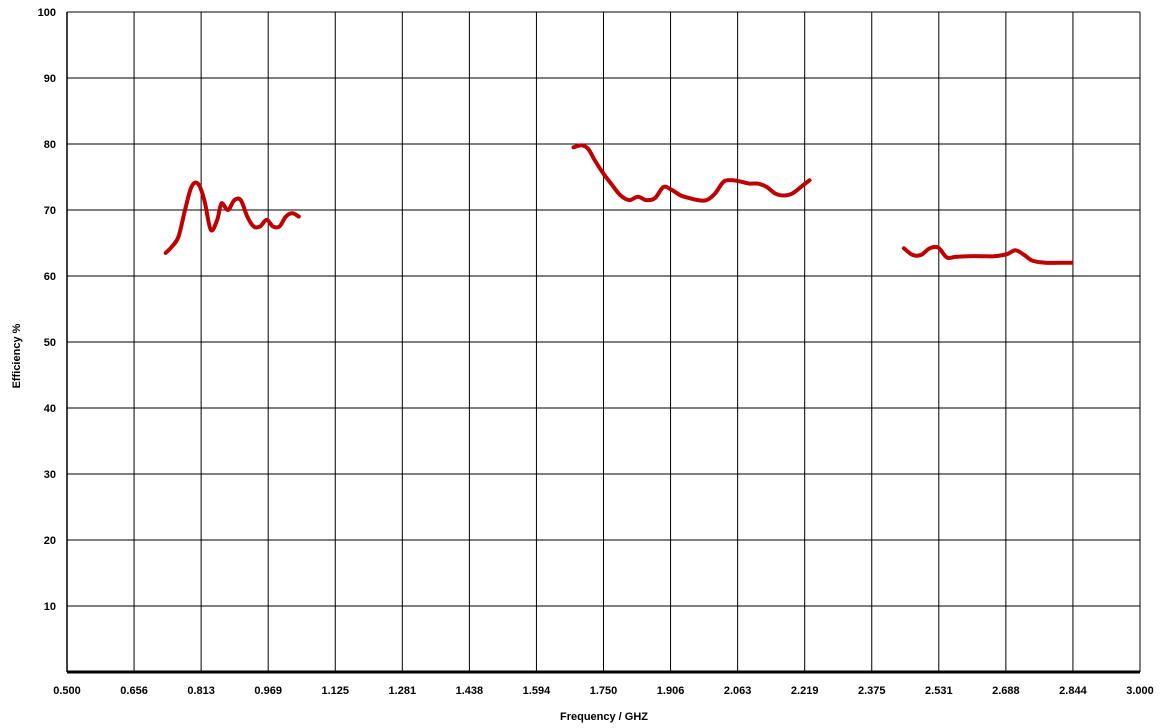 This screenshot has width=1168, height=728. I want to click on y-tick-label: 60, so click(50, 277).